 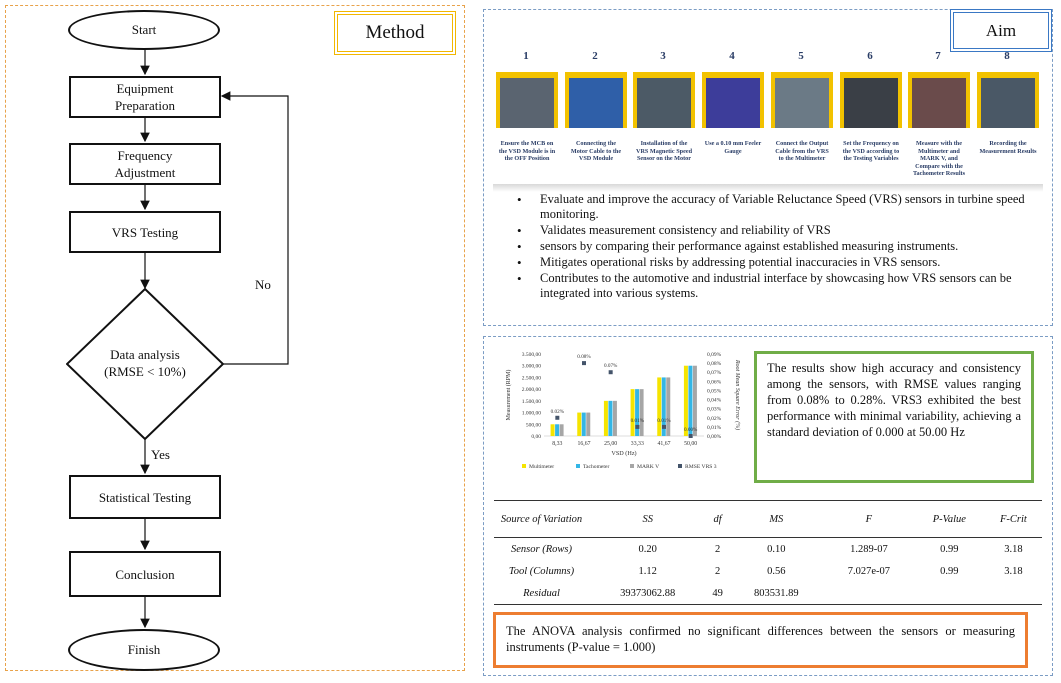 I want to click on step-caption: Use a 0.10 mm Feeler Gauge, so click(x=733, y=147).